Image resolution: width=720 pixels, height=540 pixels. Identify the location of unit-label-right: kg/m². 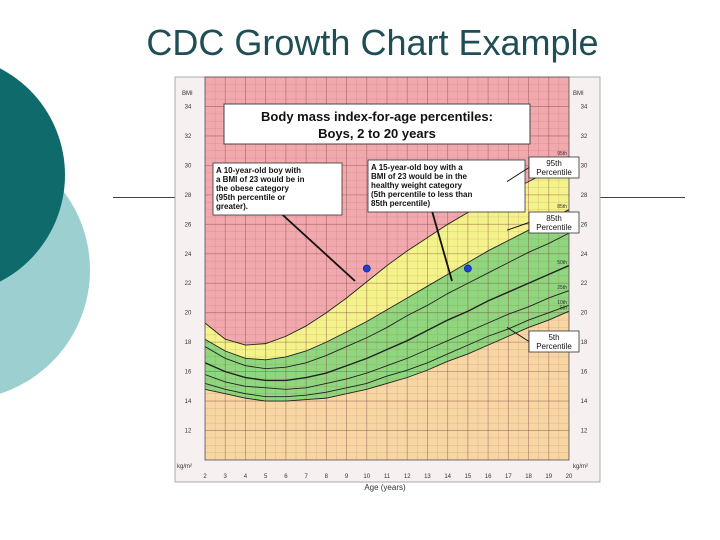
(580, 467).